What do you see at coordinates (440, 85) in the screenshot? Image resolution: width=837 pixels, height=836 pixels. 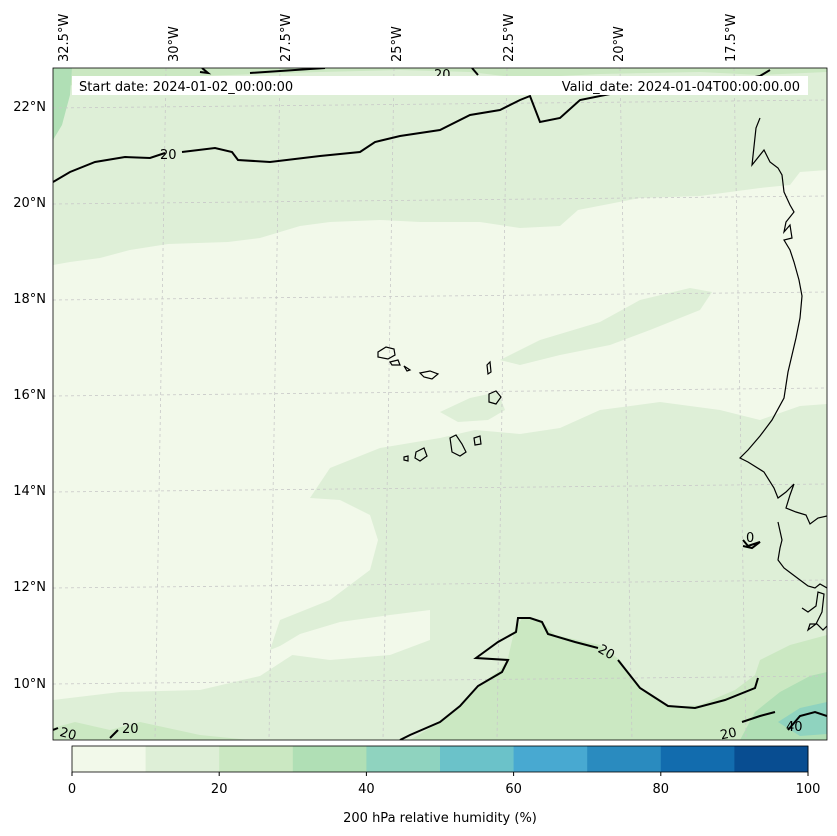 I see `date-header-box` at bounding box center [440, 85].